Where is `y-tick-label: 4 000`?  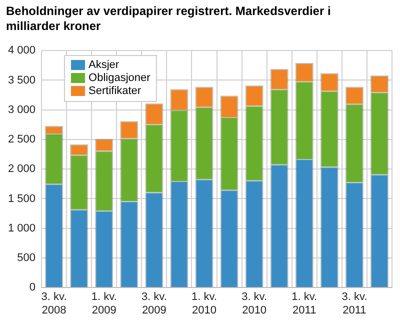 y-tick-label: 4 000 is located at coordinates (22, 50).